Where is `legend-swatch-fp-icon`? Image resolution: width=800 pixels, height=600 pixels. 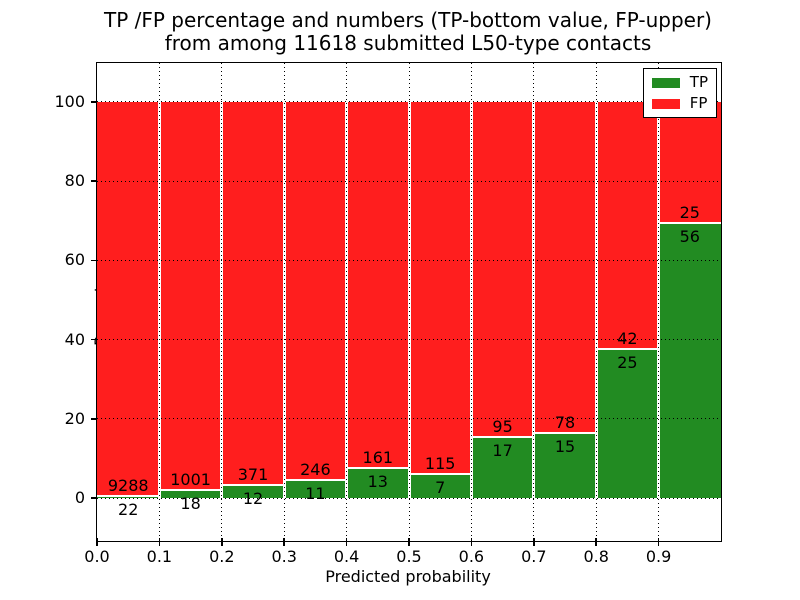 legend-swatch-fp-icon is located at coordinates (665, 103).